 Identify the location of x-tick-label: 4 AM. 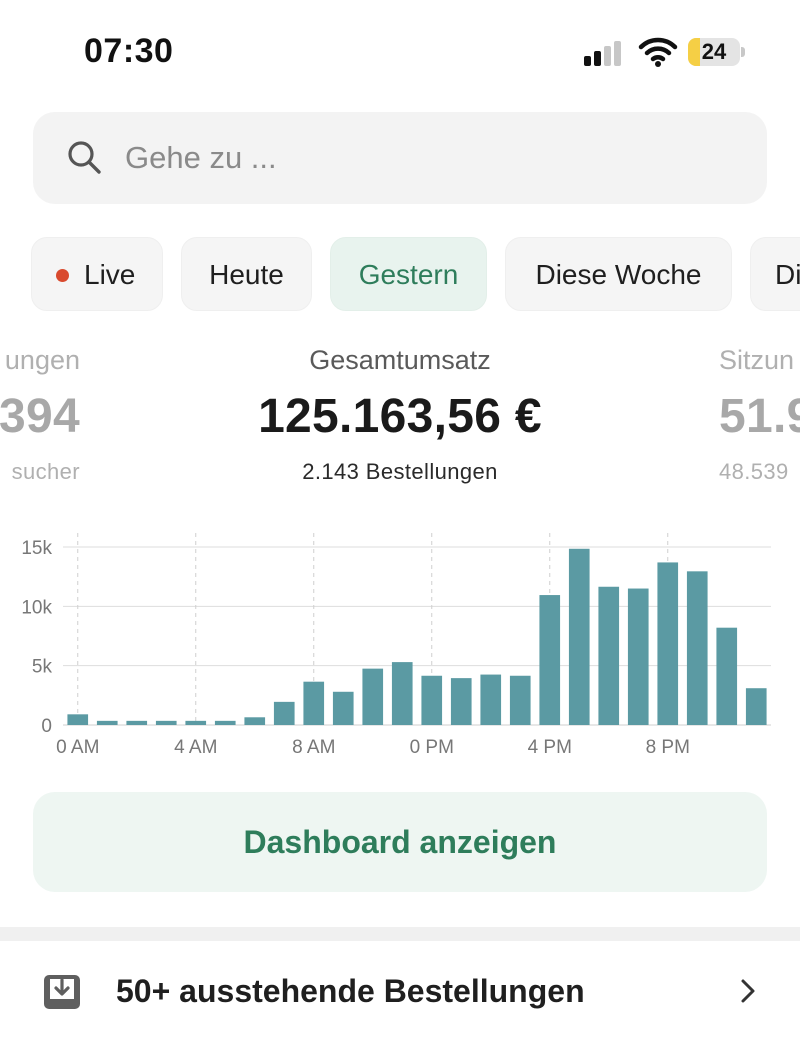
(195, 747).